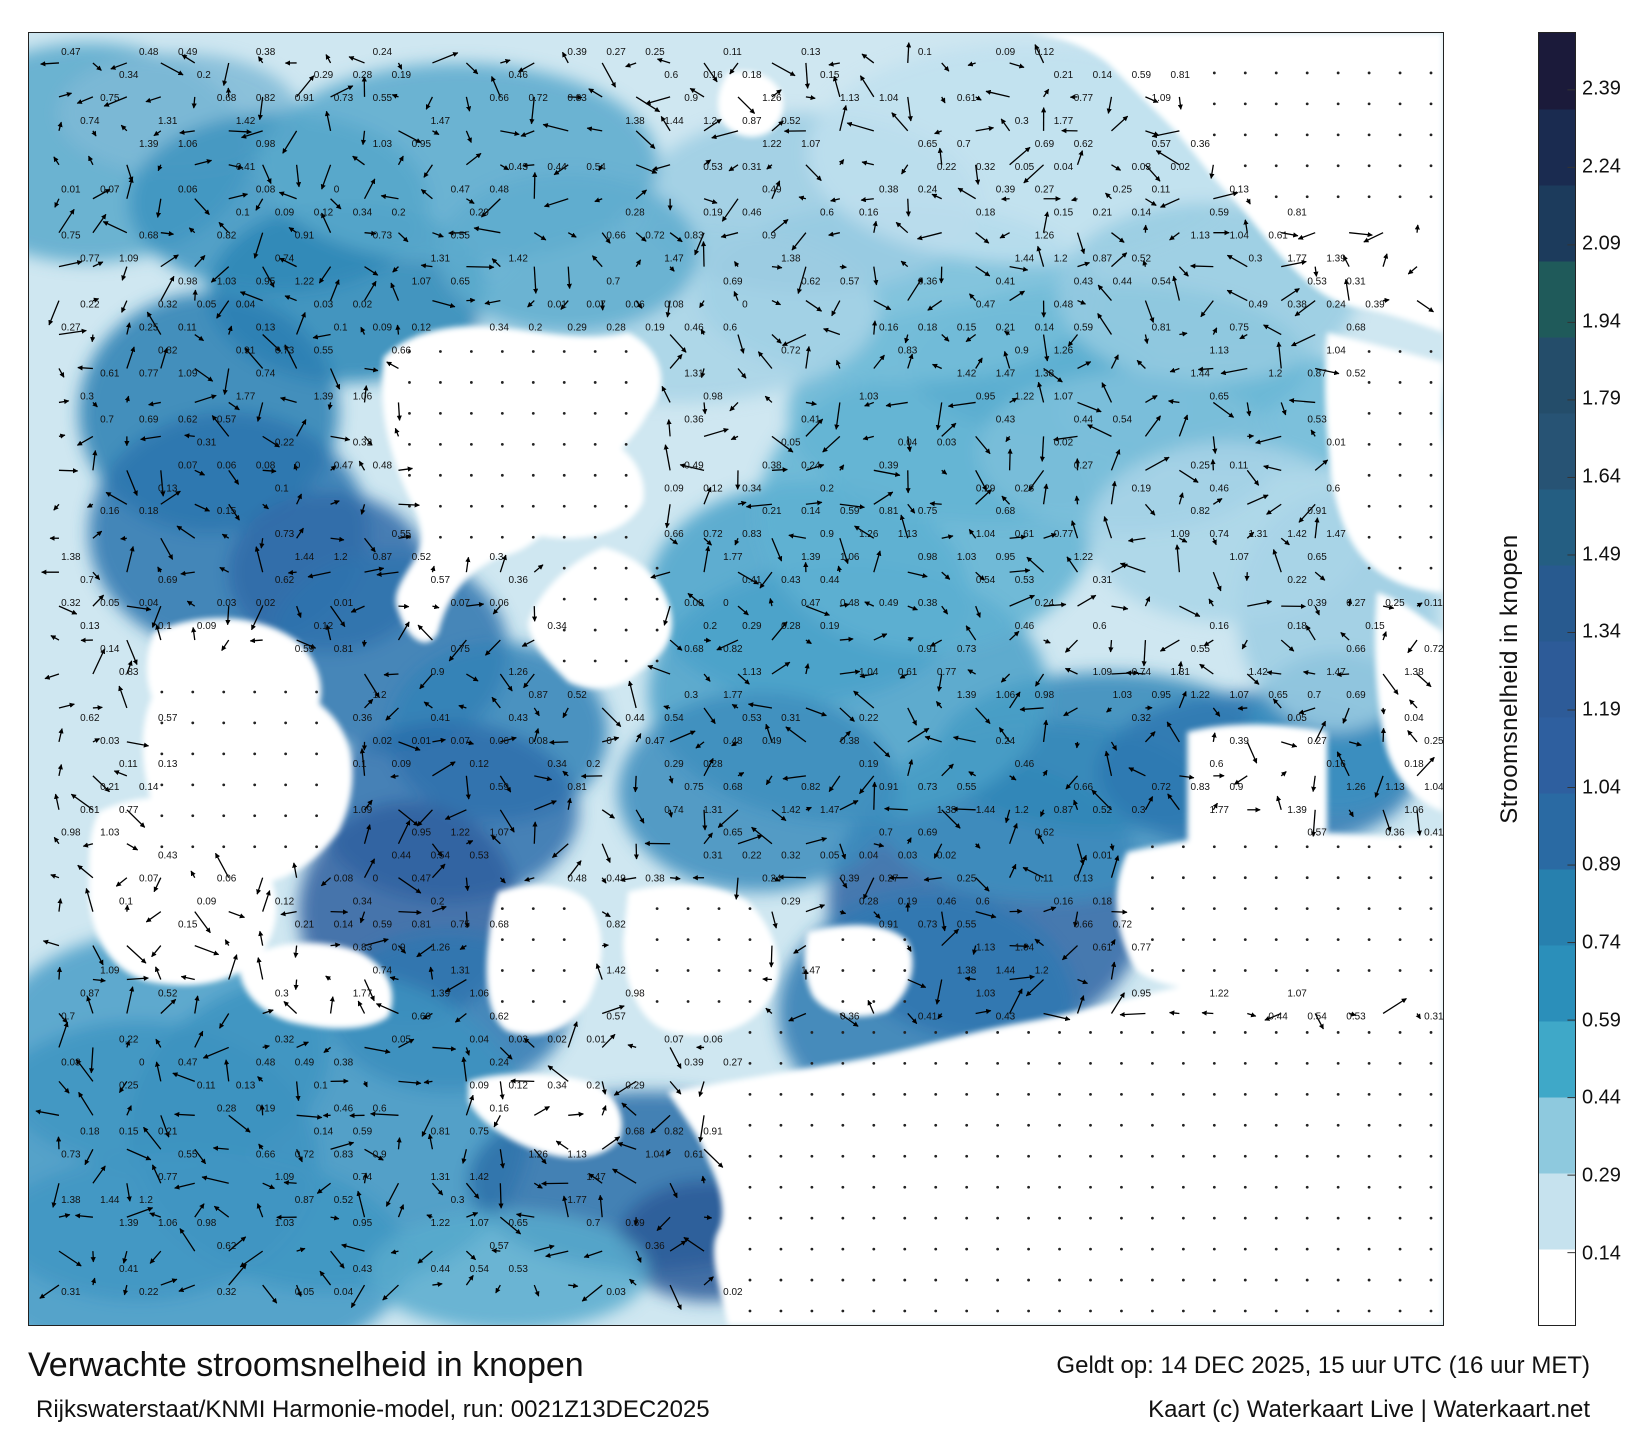  I want to click on speed-label: 1.31, so click(441, 259).